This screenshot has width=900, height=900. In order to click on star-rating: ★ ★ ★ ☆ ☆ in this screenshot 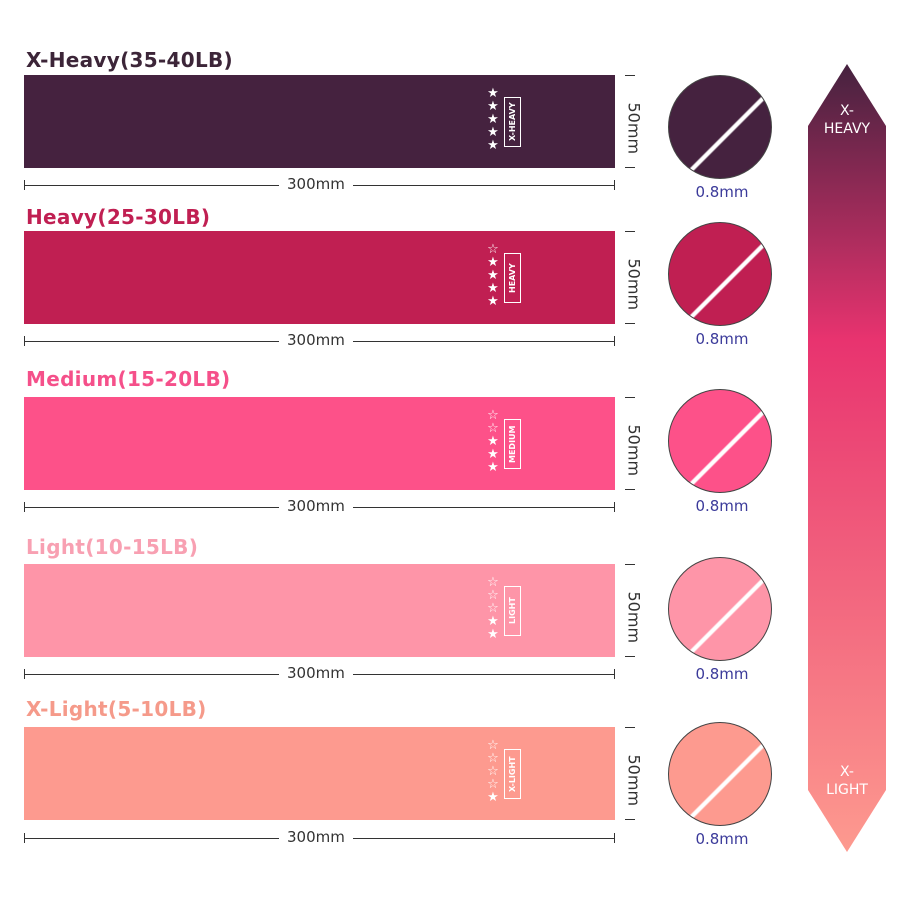, I will do `click(493, 441)`.